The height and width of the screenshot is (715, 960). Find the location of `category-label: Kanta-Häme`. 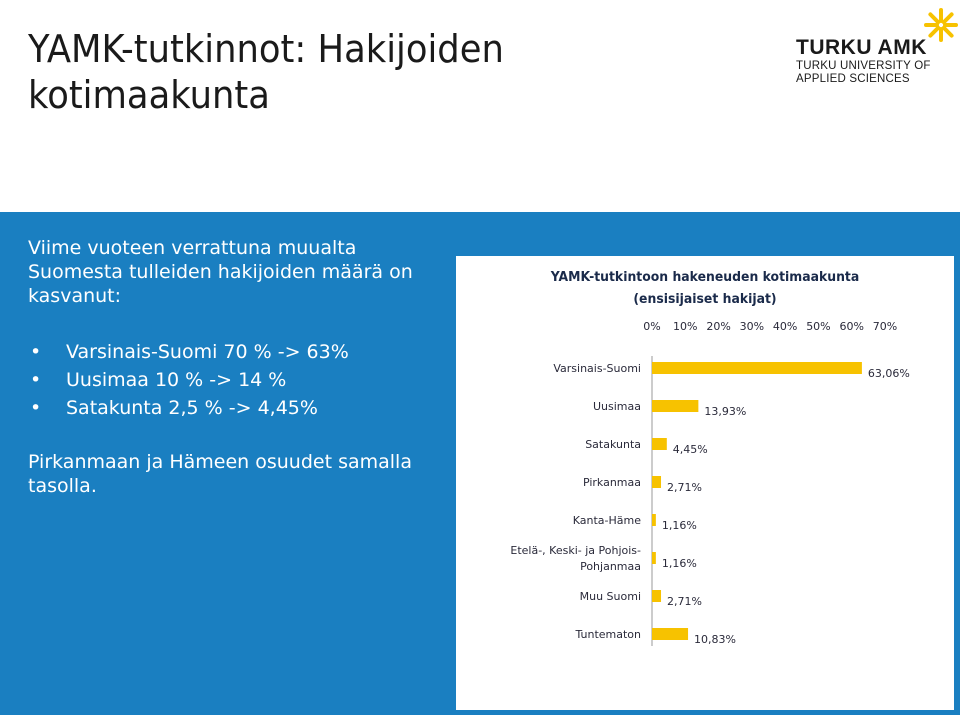

category-label: Kanta-Häme is located at coordinates (607, 520).